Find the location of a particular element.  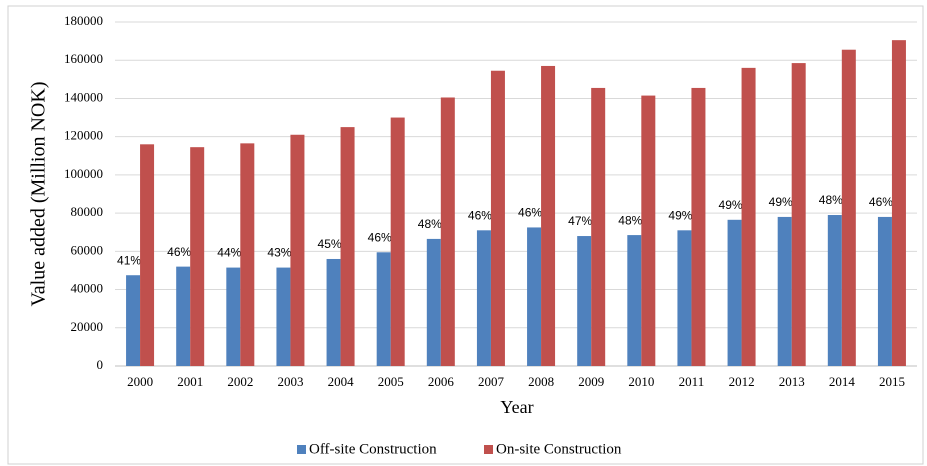

annotation: 44% is located at coordinates (229, 253).